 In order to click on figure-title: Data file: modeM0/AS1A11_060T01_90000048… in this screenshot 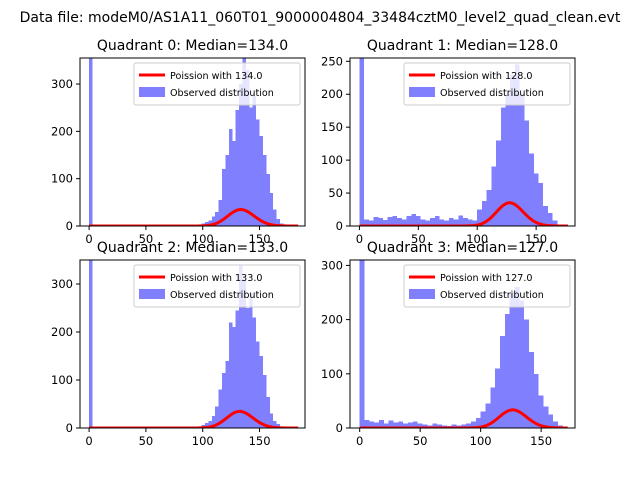, I will do `click(320, 18)`.